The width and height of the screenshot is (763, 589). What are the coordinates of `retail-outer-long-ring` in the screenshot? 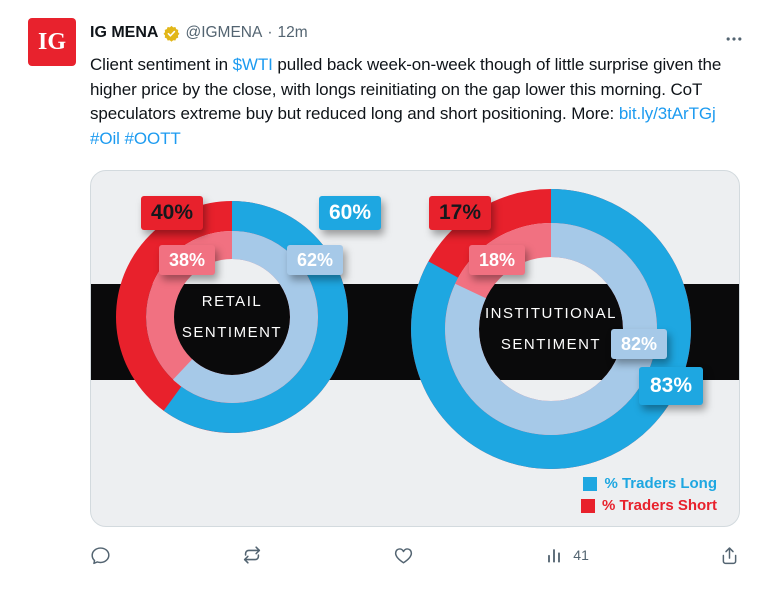 It's located at (232, 317).